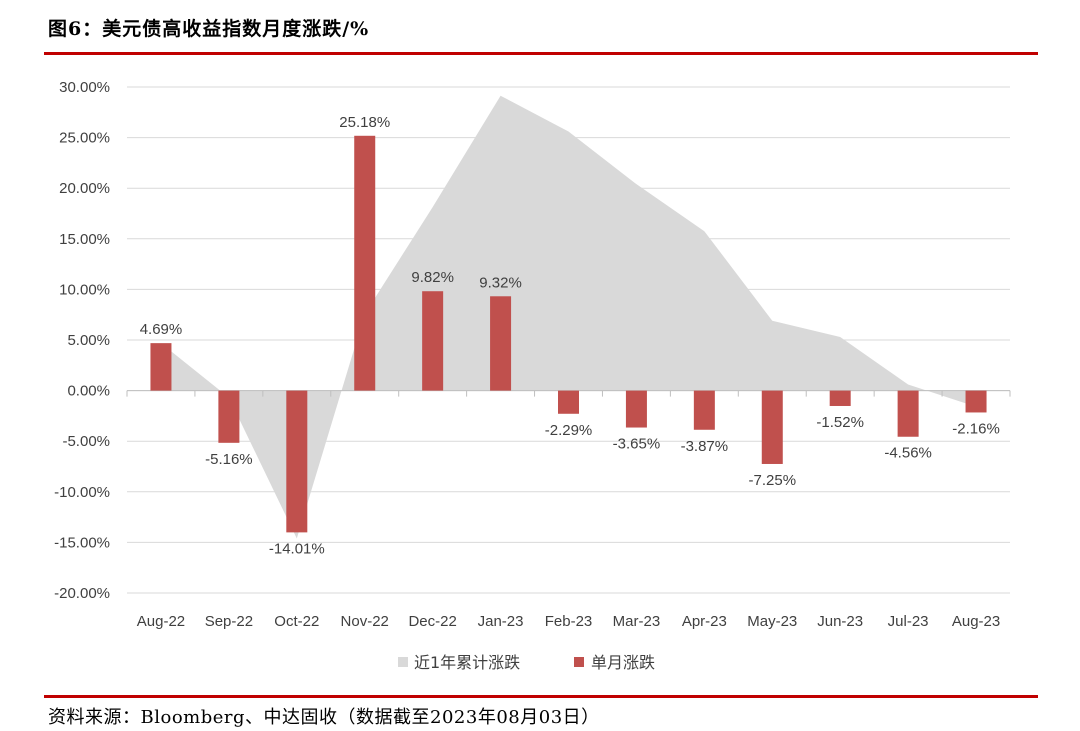  Describe the element at coordinates (623, 662) in the screenshot. I see `legend-label-bar: 单月涨跌` at that location.